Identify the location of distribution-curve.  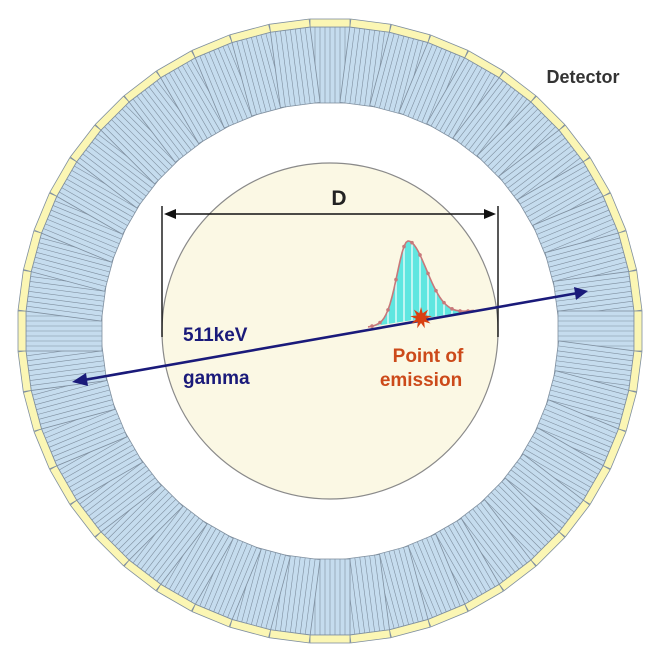
(421, 284).